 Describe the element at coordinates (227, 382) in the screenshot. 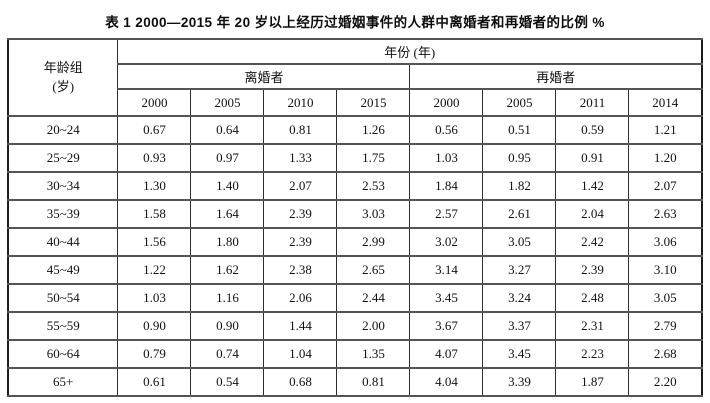

I see `value-cell: 0.54` at that location.